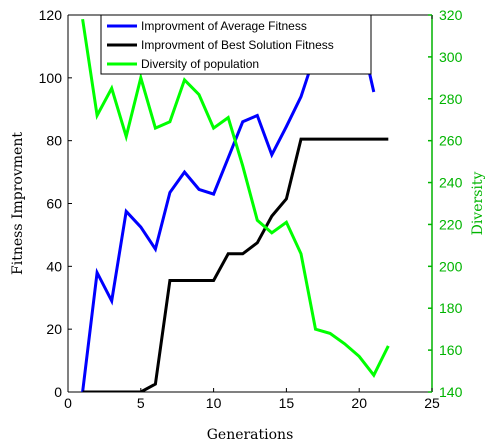 The width and height of the screenshot is (492, 443). What do you see at coordinates (287, 403) in the screenshot?
I see `x-tick-label: 15` at bounding box center [287, 403].